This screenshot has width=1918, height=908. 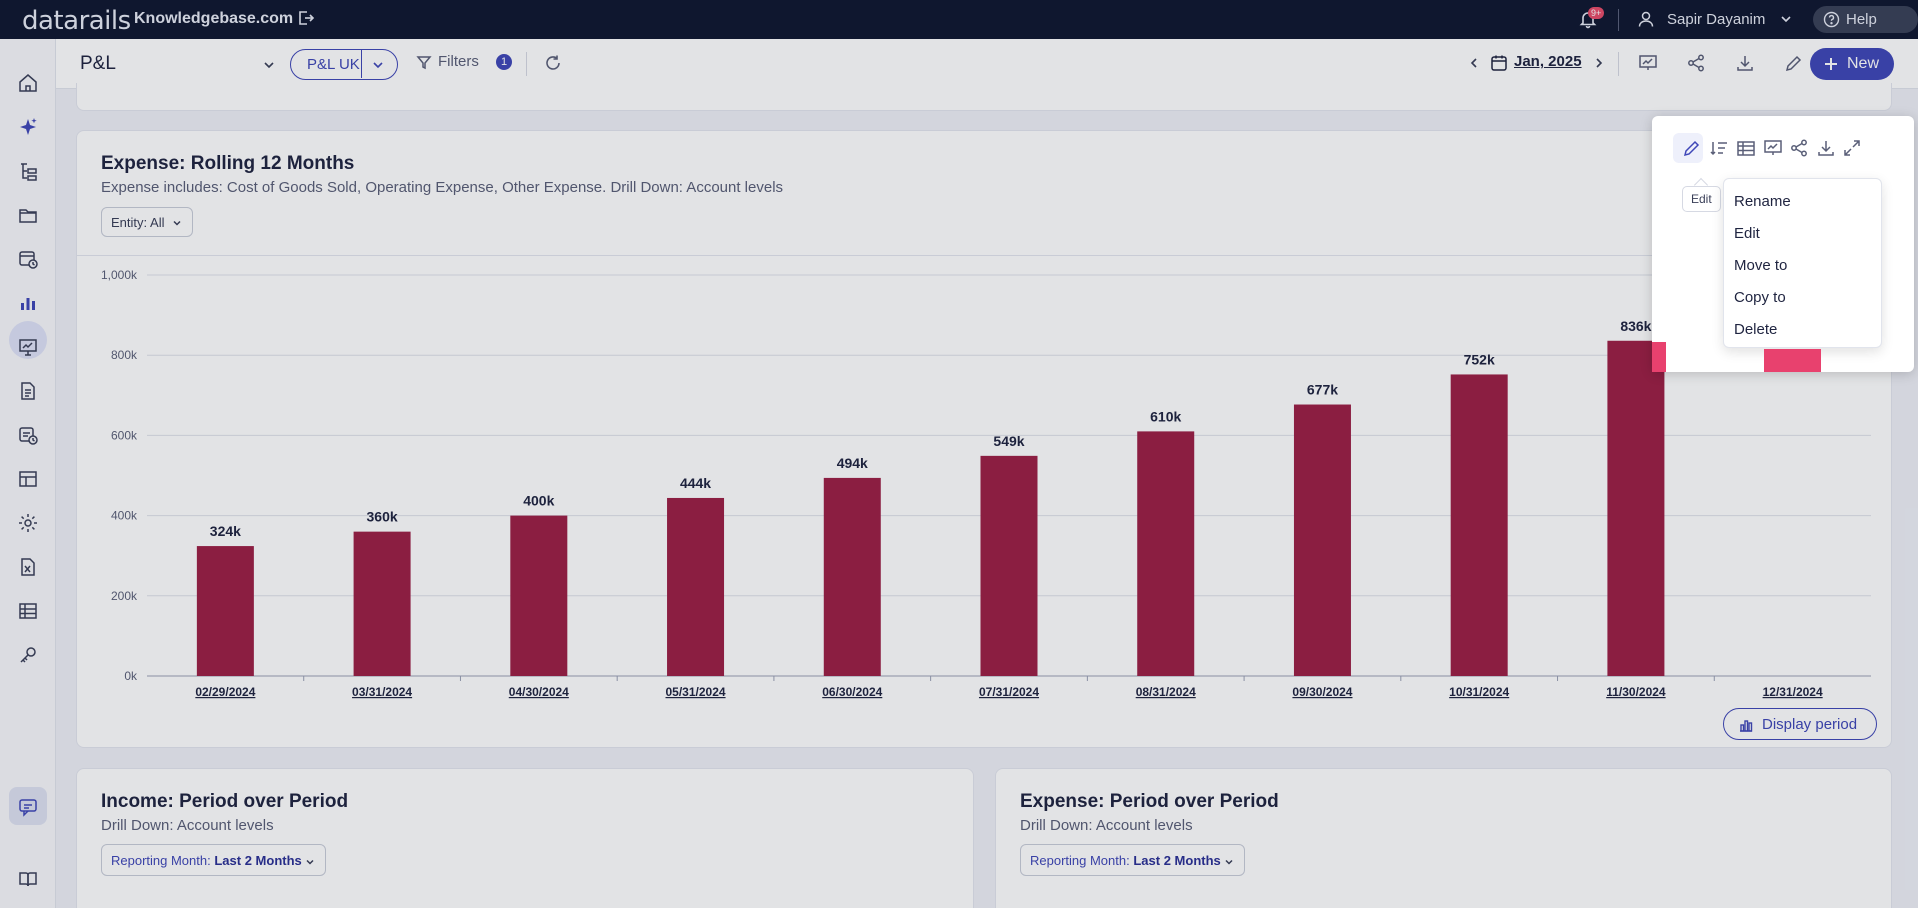 I want to click on data-label: 444k, so click(x=695, y=483).